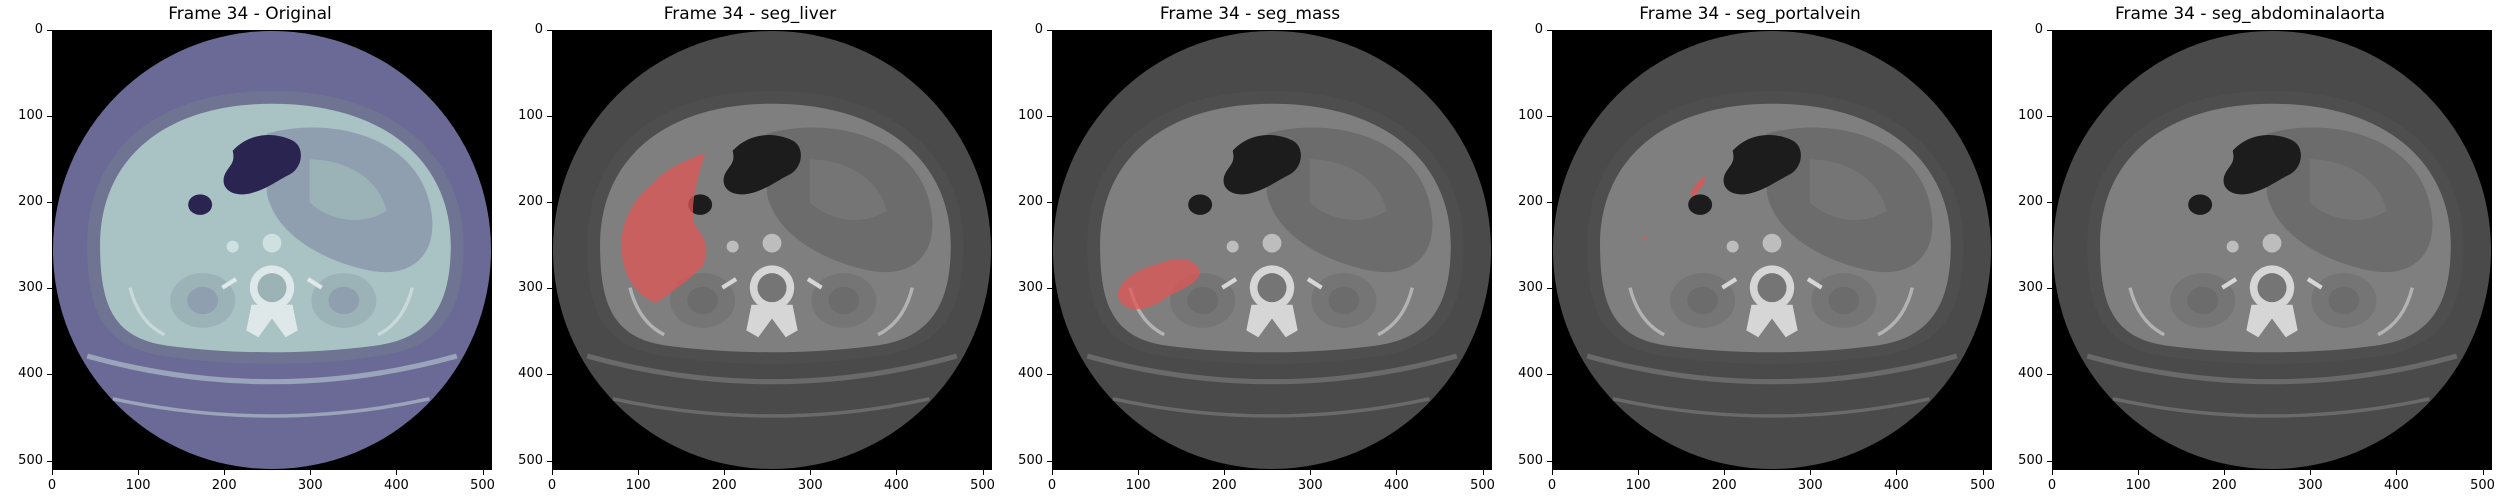  Describe the element at coordinates (664, 228) in the screenshot. I see `liver-segmentation-overlay` at that location.